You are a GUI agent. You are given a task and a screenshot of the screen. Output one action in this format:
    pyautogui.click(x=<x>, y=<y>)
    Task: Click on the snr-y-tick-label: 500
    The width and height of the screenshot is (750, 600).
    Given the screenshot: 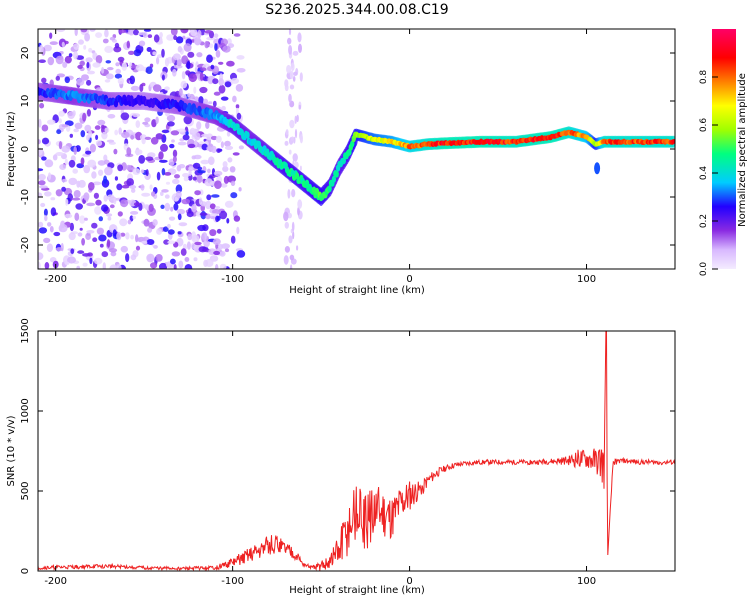 What is the action you would take?
    pyautogui.click(x=25, y=490)
    